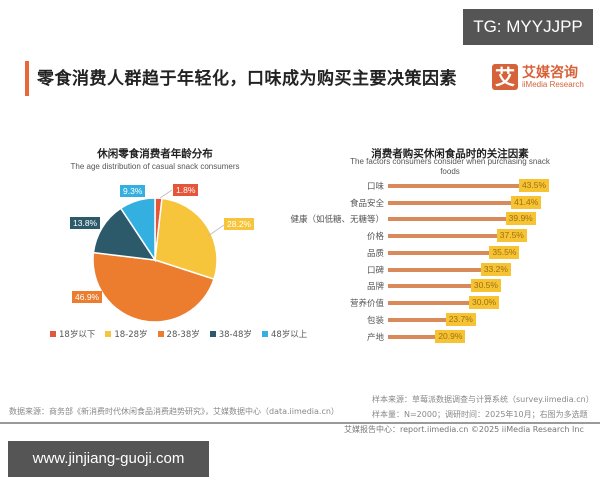  I want to click on bar-row-taste: 口味 43.5%, so click(435, 186).